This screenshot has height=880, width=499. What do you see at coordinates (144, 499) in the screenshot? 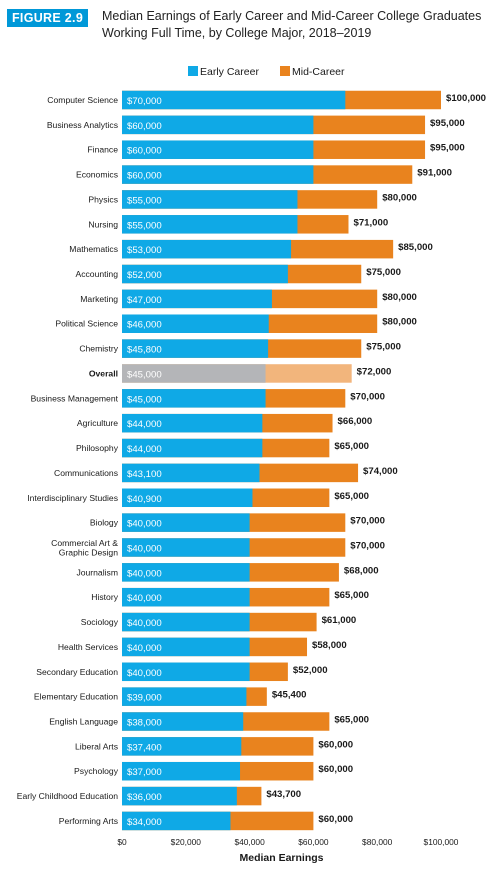
I see `data-label-early-career: $40,900` at bounding box center [144, 499].